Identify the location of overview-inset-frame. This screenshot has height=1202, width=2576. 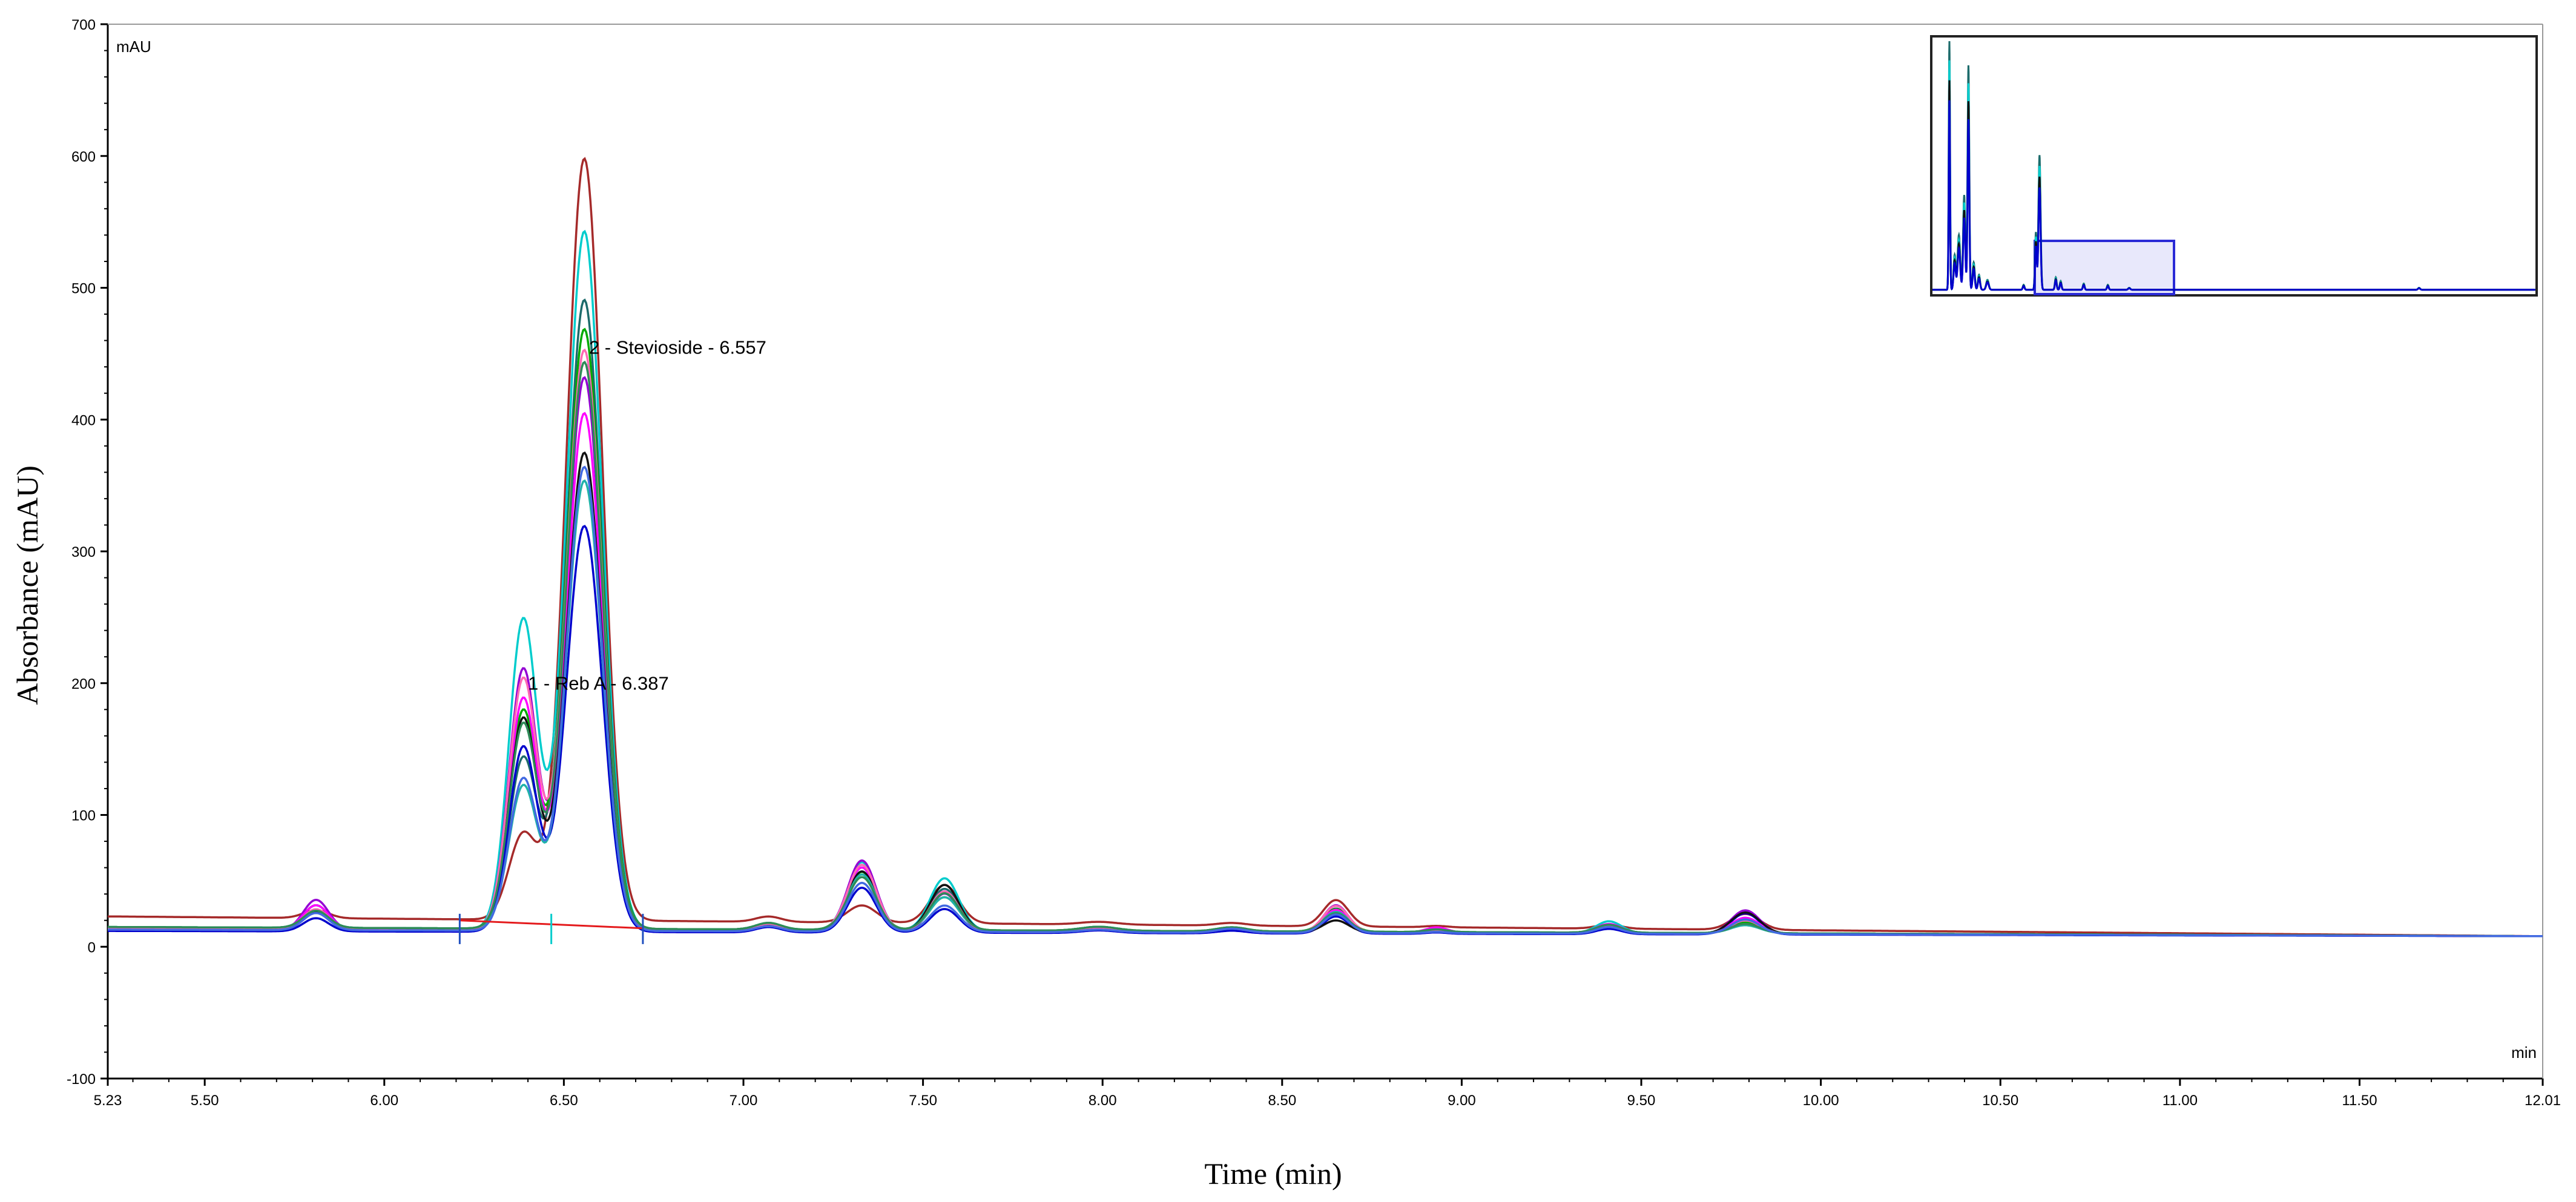
(2234, 166).